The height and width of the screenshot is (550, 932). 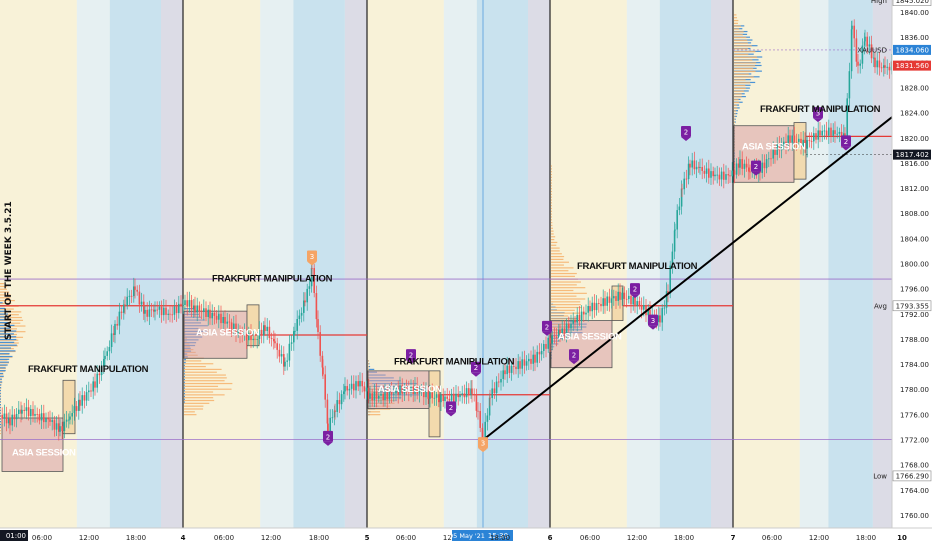 I want to click on time-tick-label: 12:00, so click(x=271, y=538).